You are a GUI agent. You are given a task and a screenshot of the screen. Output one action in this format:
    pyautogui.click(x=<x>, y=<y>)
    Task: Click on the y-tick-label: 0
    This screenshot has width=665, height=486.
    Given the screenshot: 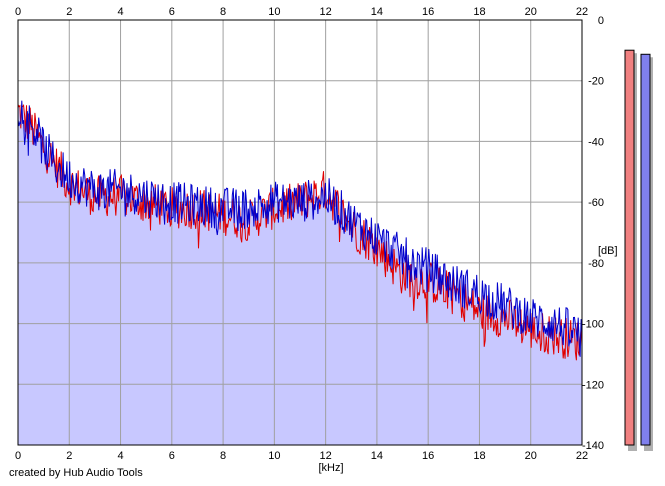 What is the action you would take?
    pyautogui.click(x=601, y=21)
    